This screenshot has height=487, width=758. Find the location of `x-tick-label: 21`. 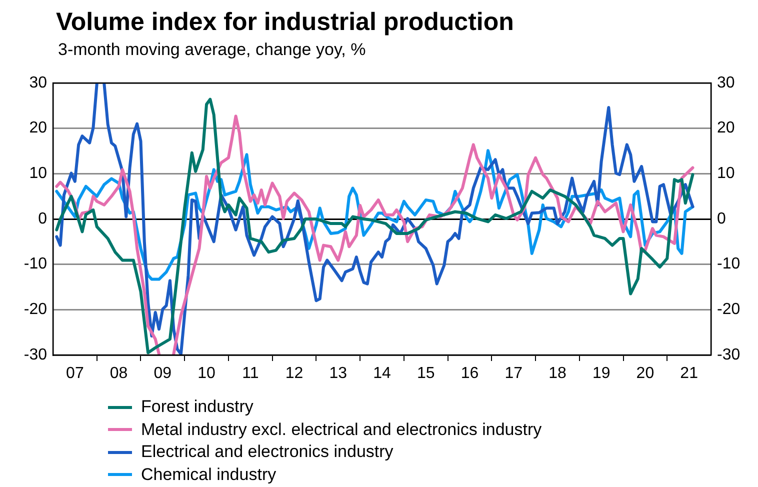

x-tick-label: 21 is located at coordinates (689, 373).